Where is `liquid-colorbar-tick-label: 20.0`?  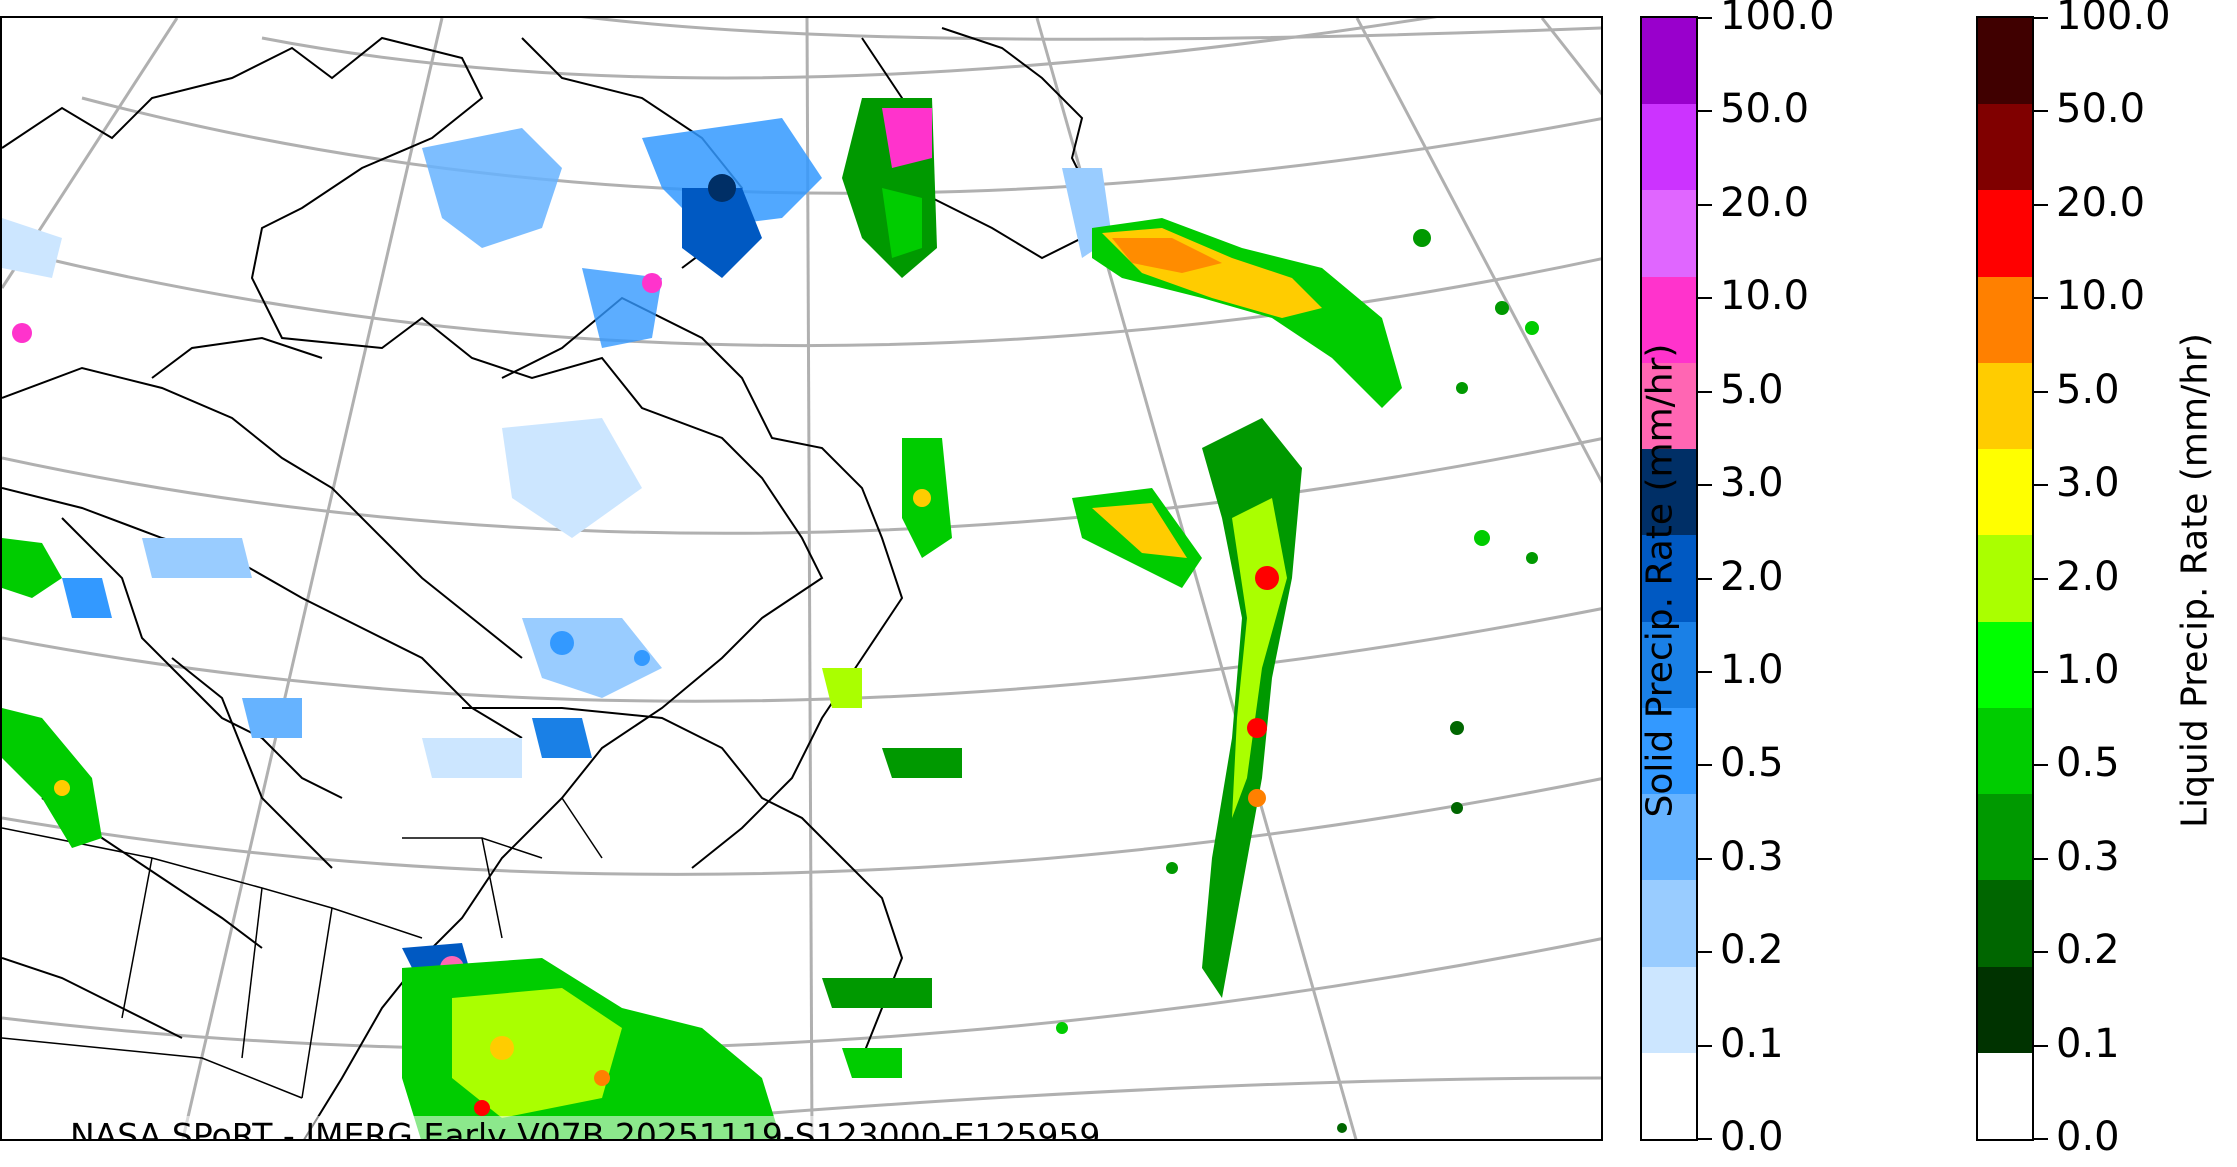
liquid-colorbar-tick-label: 20.0 is located at coordinates (2101, 202).